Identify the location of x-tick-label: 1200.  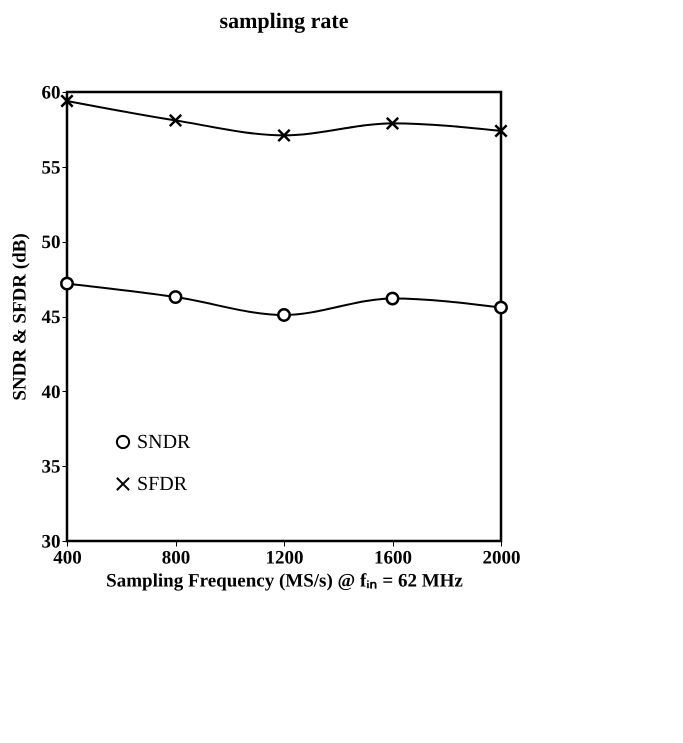
(285, 558).